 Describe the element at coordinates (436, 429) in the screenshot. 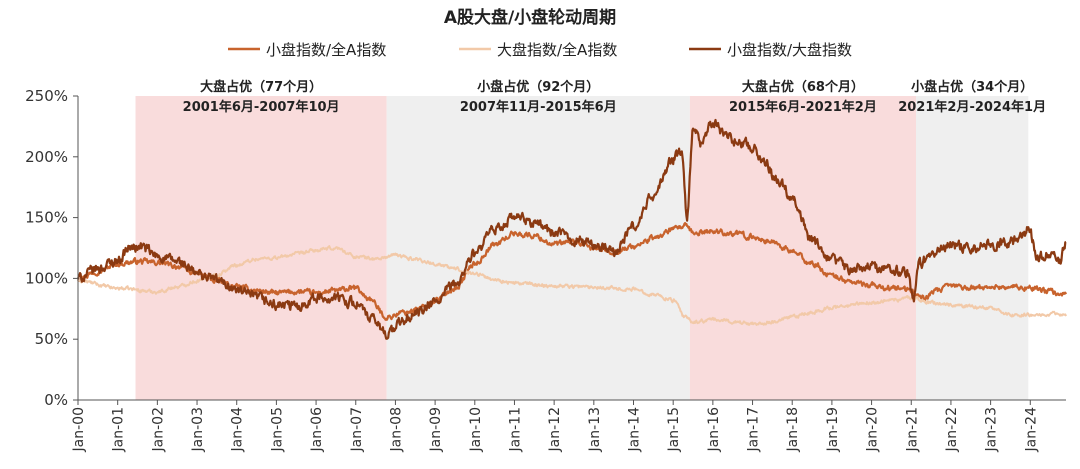

I see `x-tick-label: Jan-09` at that location.